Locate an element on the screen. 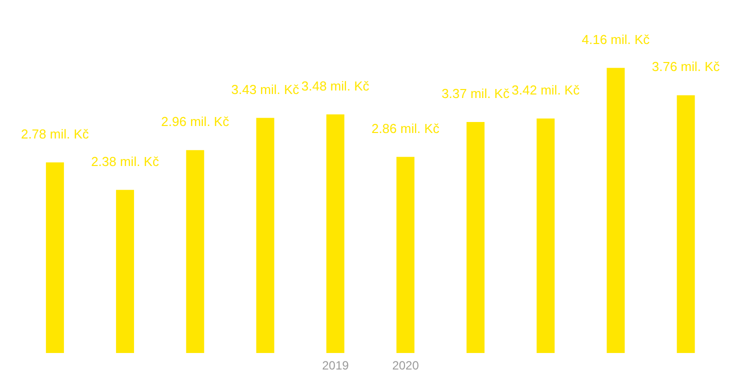  data-label: 3.76 mil. Kč is located at coordinates (686, 66).